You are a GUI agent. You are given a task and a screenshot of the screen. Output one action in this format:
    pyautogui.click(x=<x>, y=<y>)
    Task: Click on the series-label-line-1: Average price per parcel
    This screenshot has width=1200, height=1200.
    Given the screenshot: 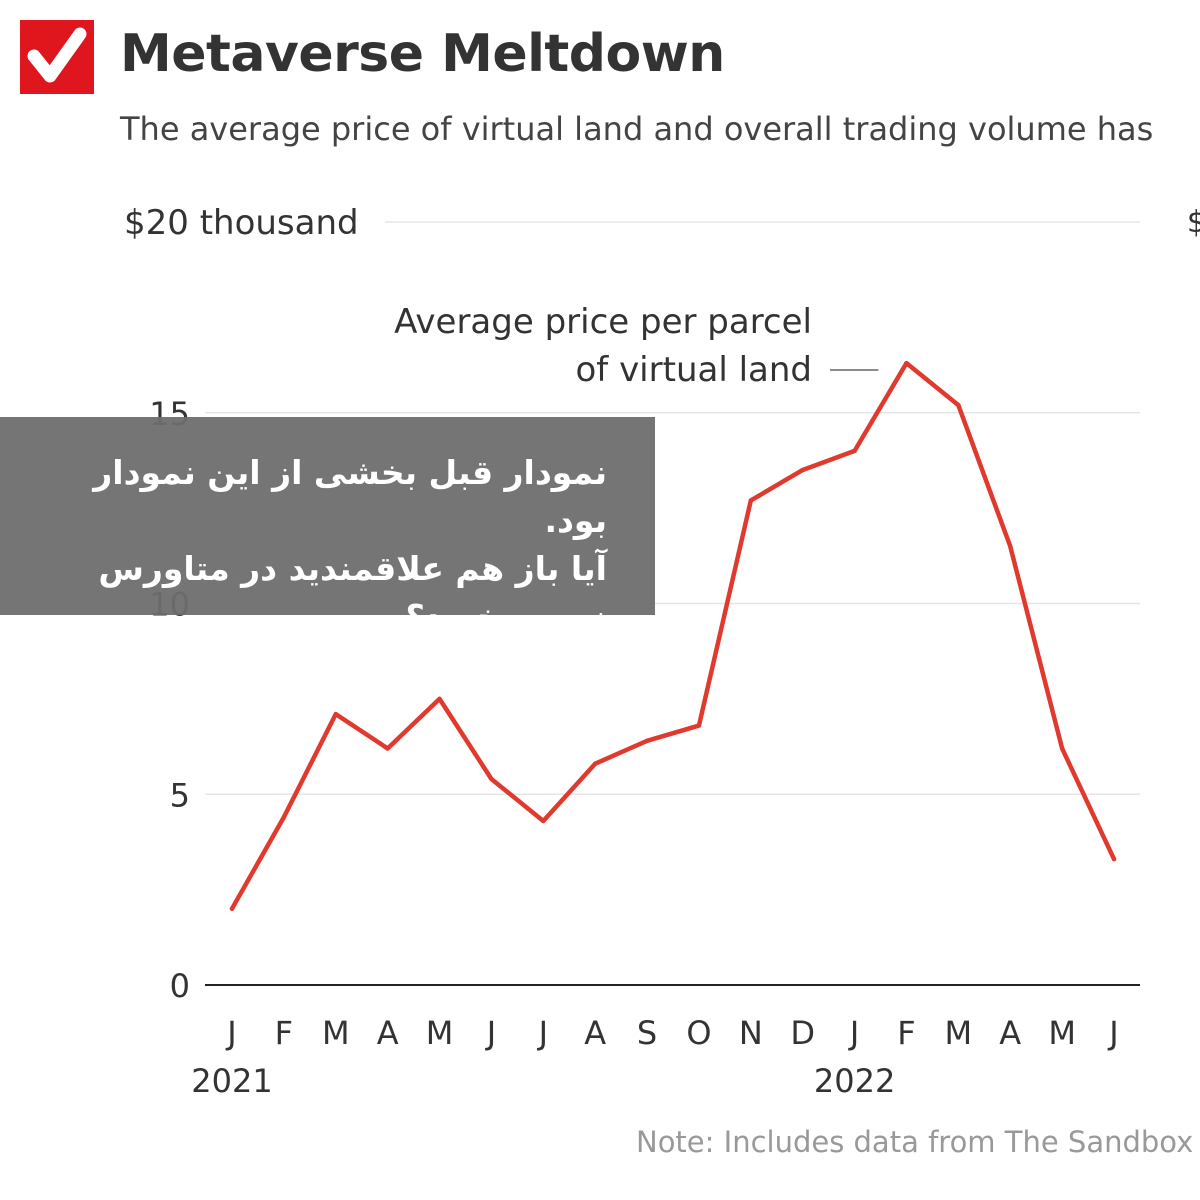 What is the action you would take?
    pyautogui.click(x=603, y=322)
    